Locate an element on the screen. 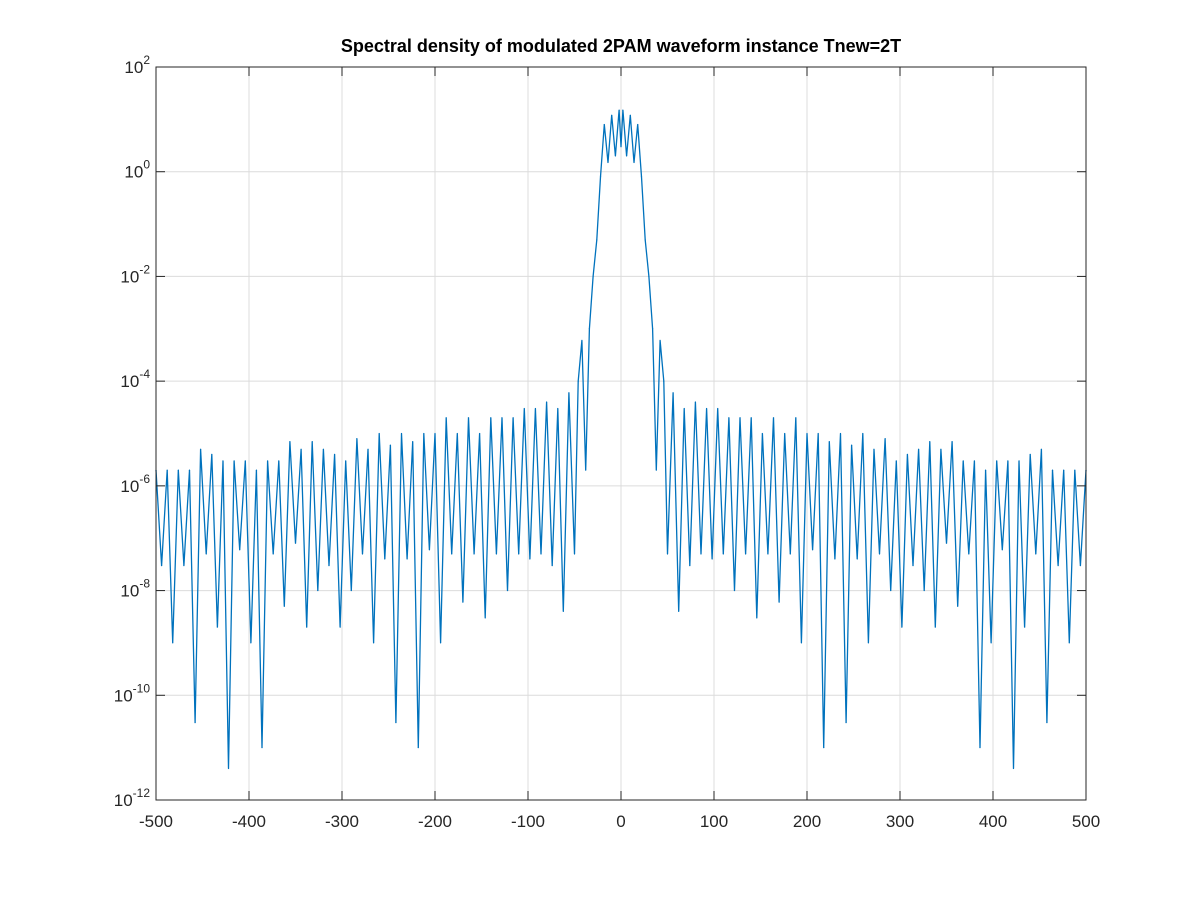 This screenshot has width=1200, height=905. x-tick-label: -500 is located at coordinates (156, 821).